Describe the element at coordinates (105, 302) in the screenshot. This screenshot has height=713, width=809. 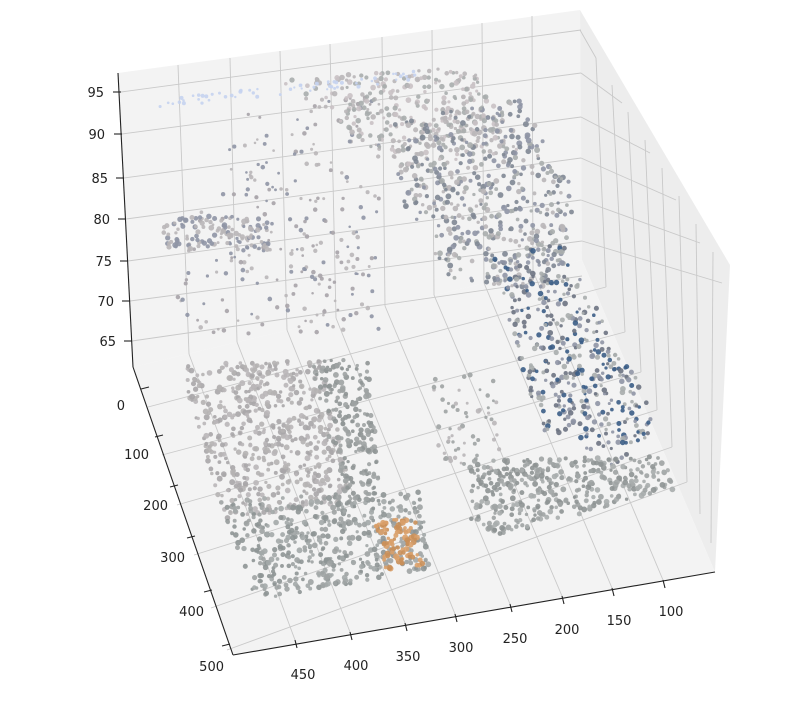
I see `z-tick-label: 70` at that location.